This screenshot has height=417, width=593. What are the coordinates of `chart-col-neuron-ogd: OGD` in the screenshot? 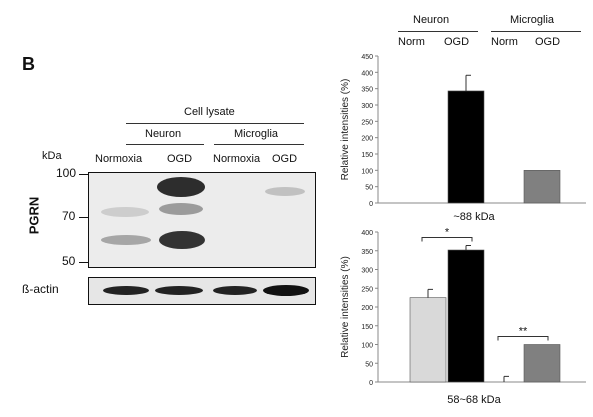 It's located at (457, 42).